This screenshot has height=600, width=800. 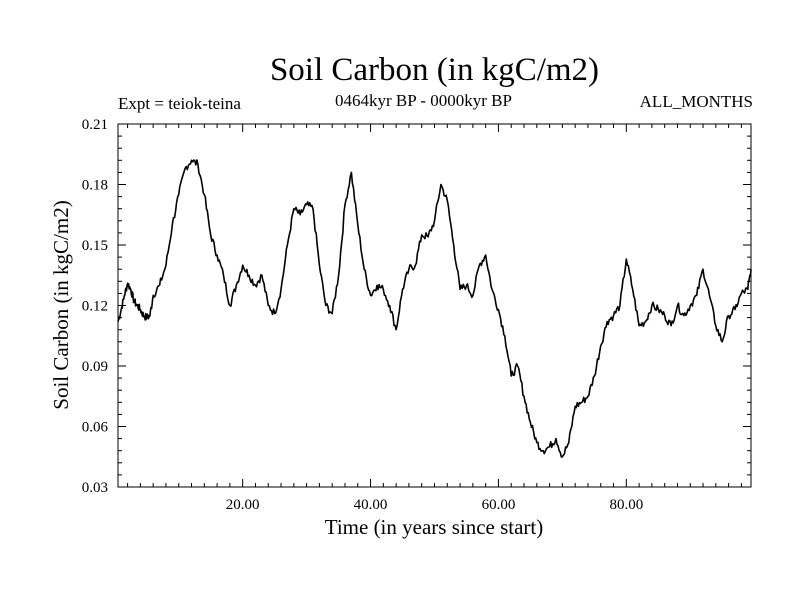 I want to click on x-tick-label: 80.00, so click(x=626, y=505).